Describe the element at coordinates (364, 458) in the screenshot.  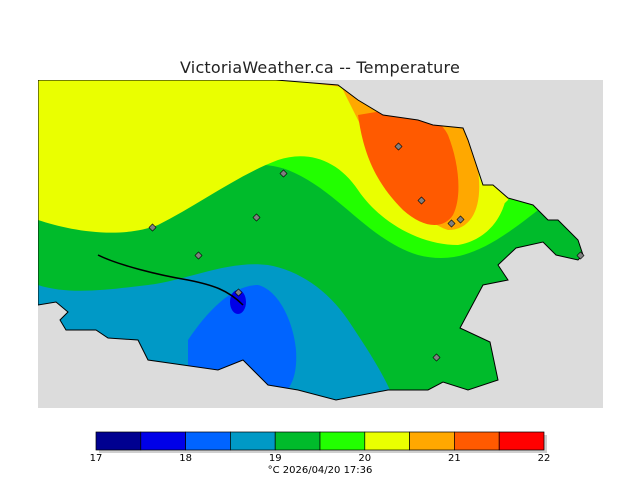
I see `legend-tick-label: 20` at that location.